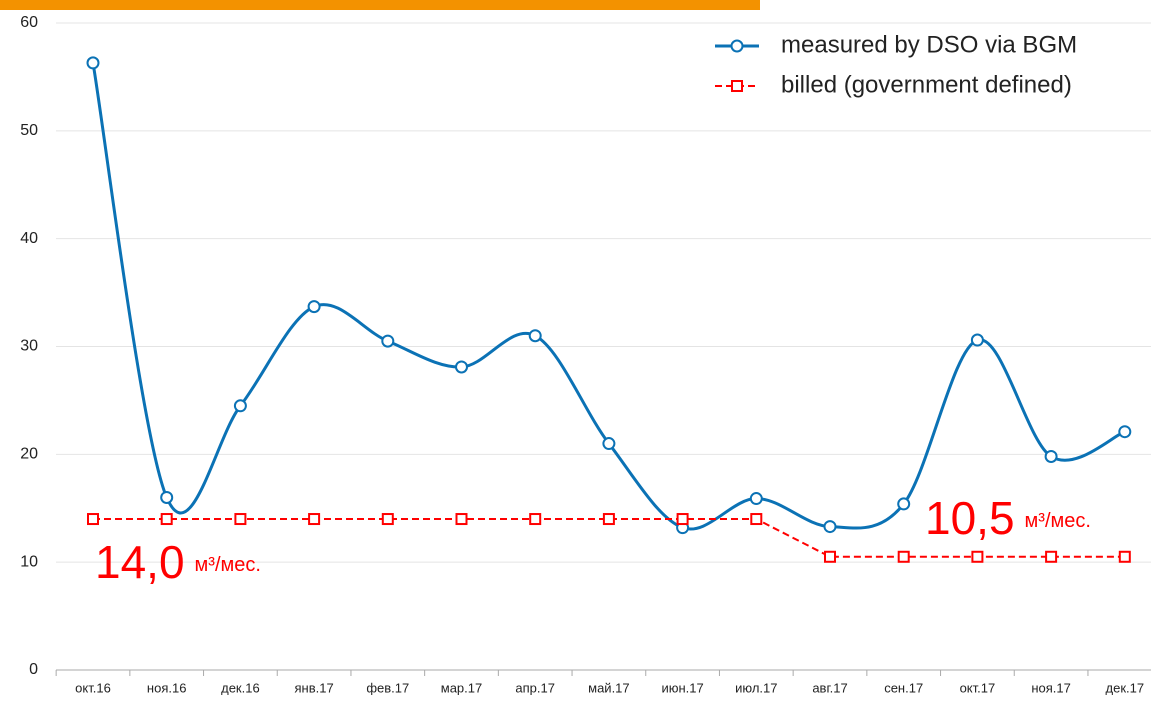 The height and width of the screenshot is (704, 1151). I want to click on legend-box, so click(955, 55).